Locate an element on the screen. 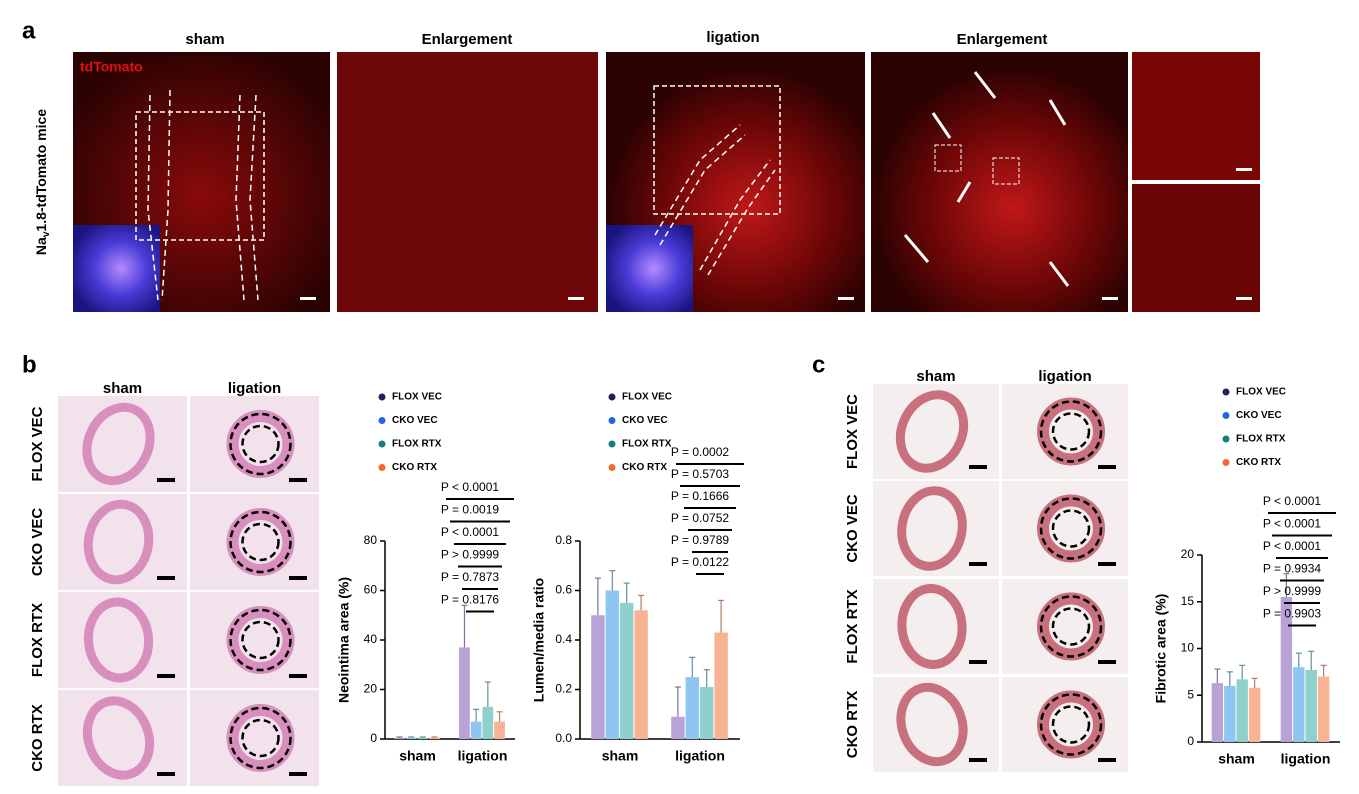  y-tick-label: 60 is located at coordinates (371, 590).